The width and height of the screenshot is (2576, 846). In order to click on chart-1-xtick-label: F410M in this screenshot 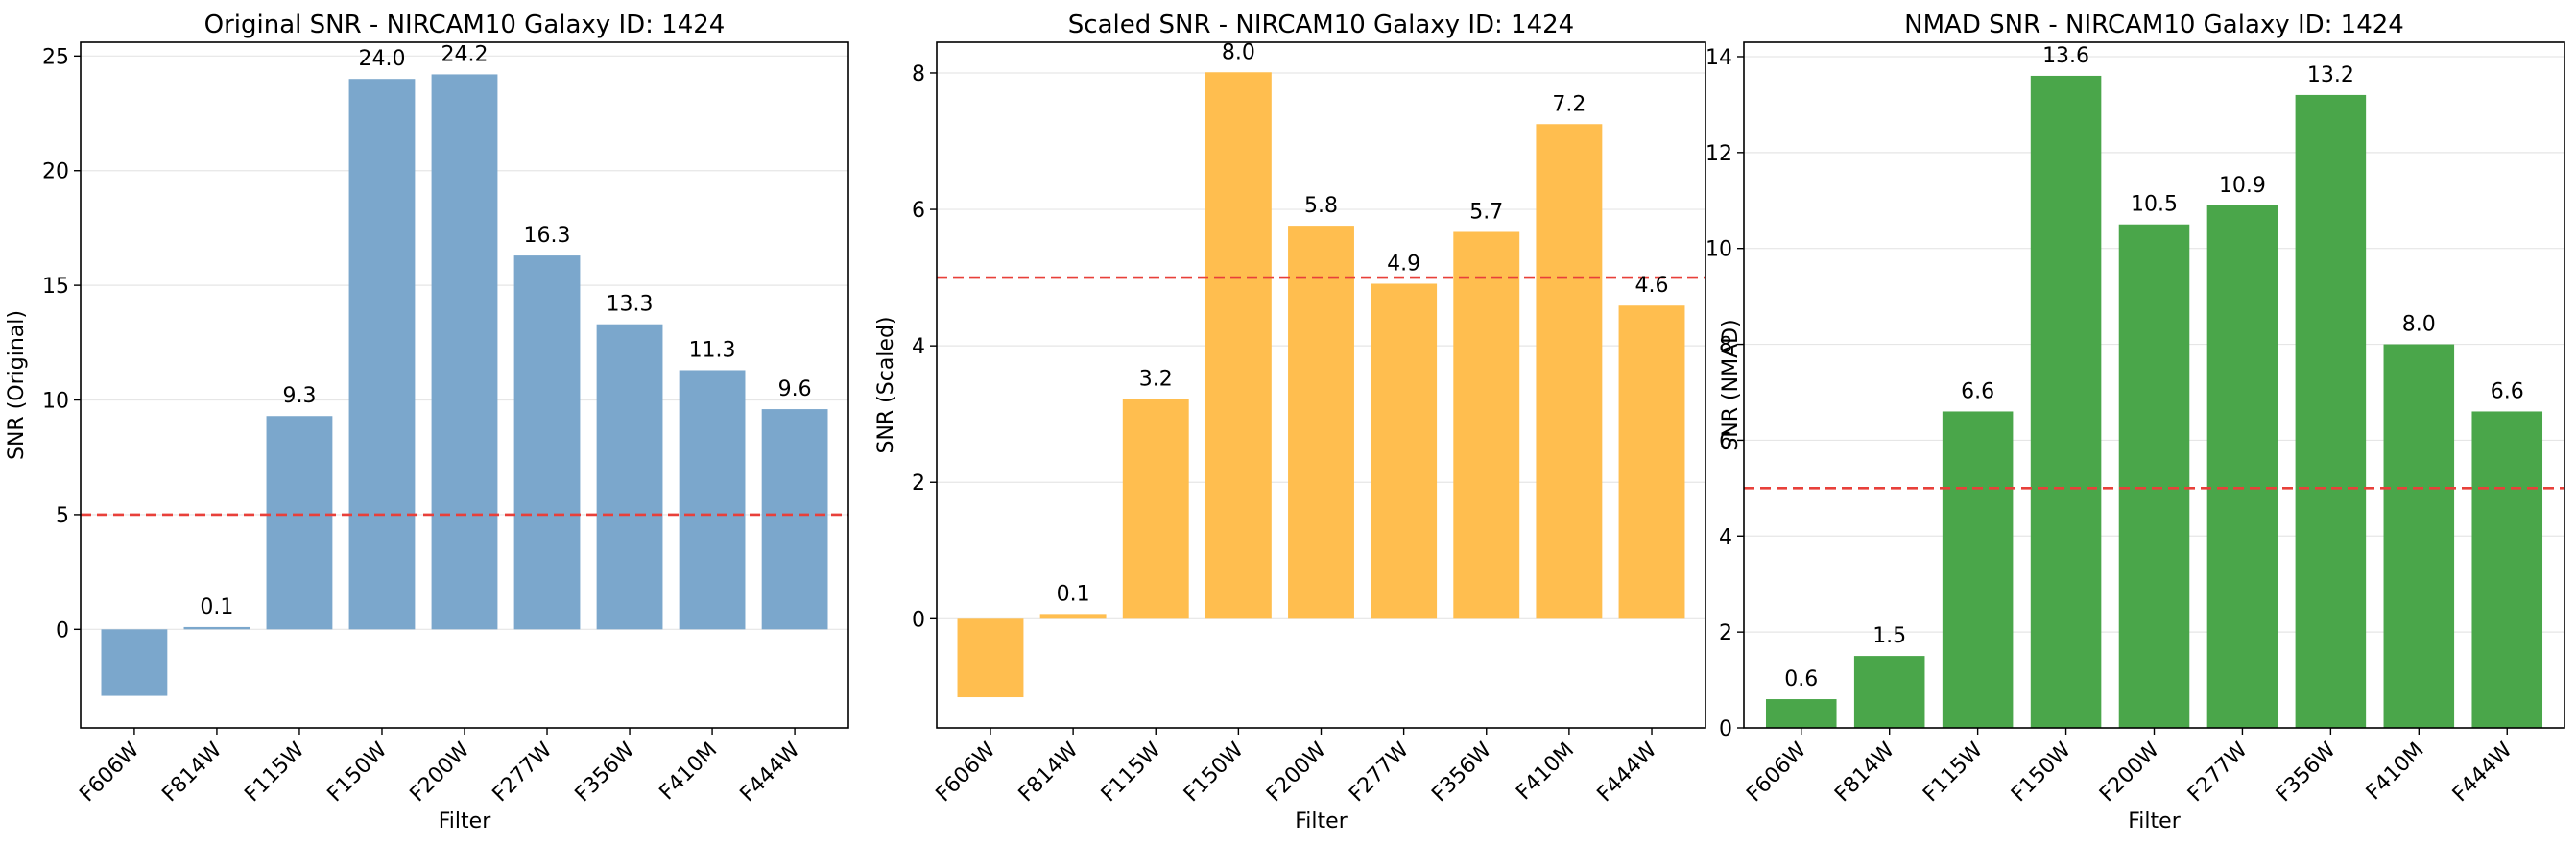, I will do `click(689, 772)`.